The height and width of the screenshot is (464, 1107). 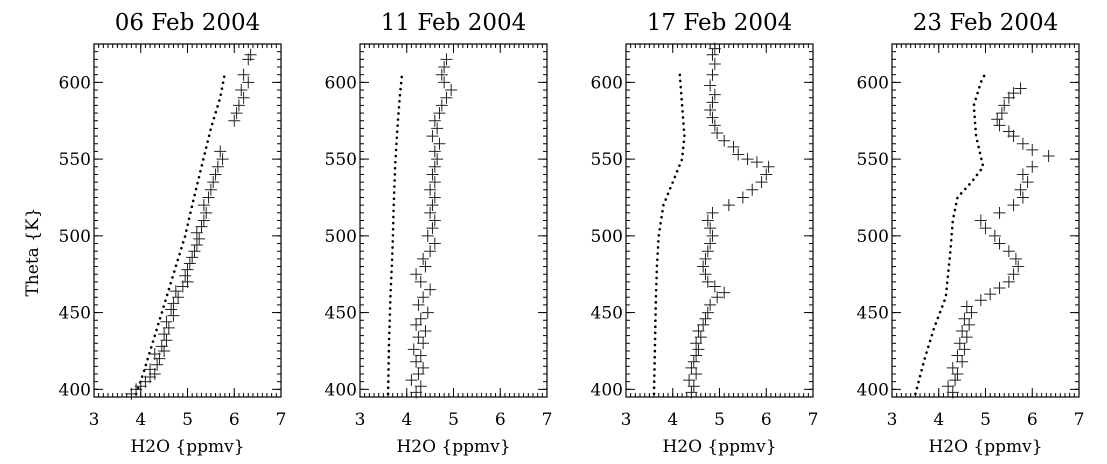 What do you see at coordinates (719, 220) in the screenshot?
I see `plot-frame` at bounding box center [719, 220].